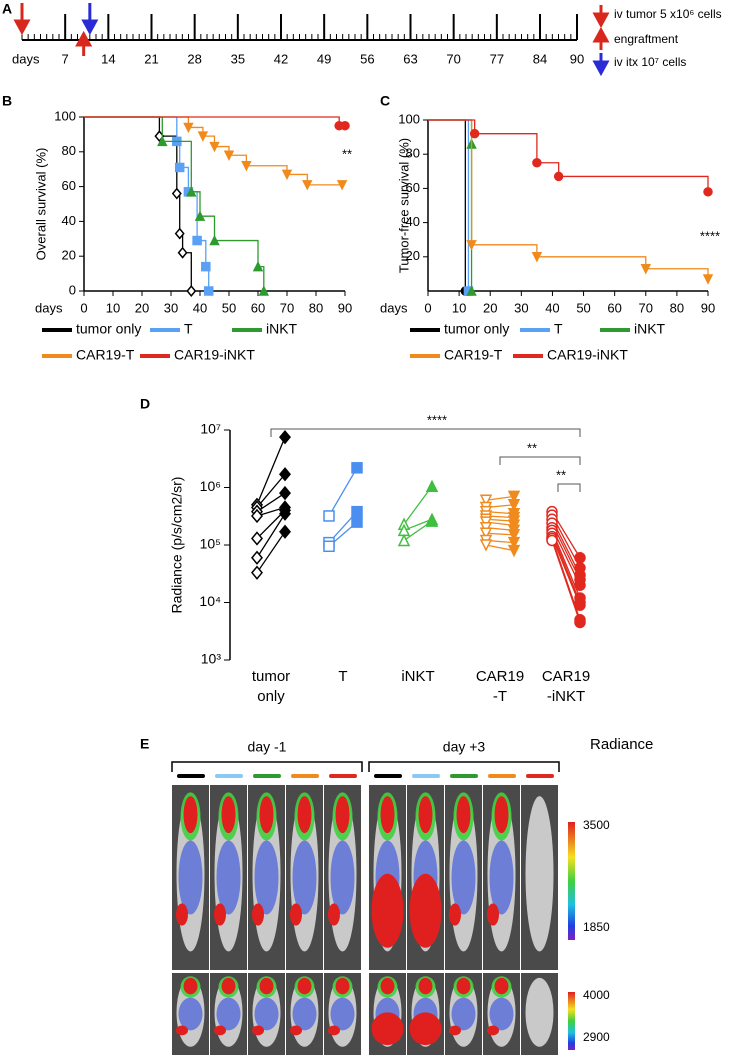  I want to click on x-tick-label: 50, so click(229, 307).